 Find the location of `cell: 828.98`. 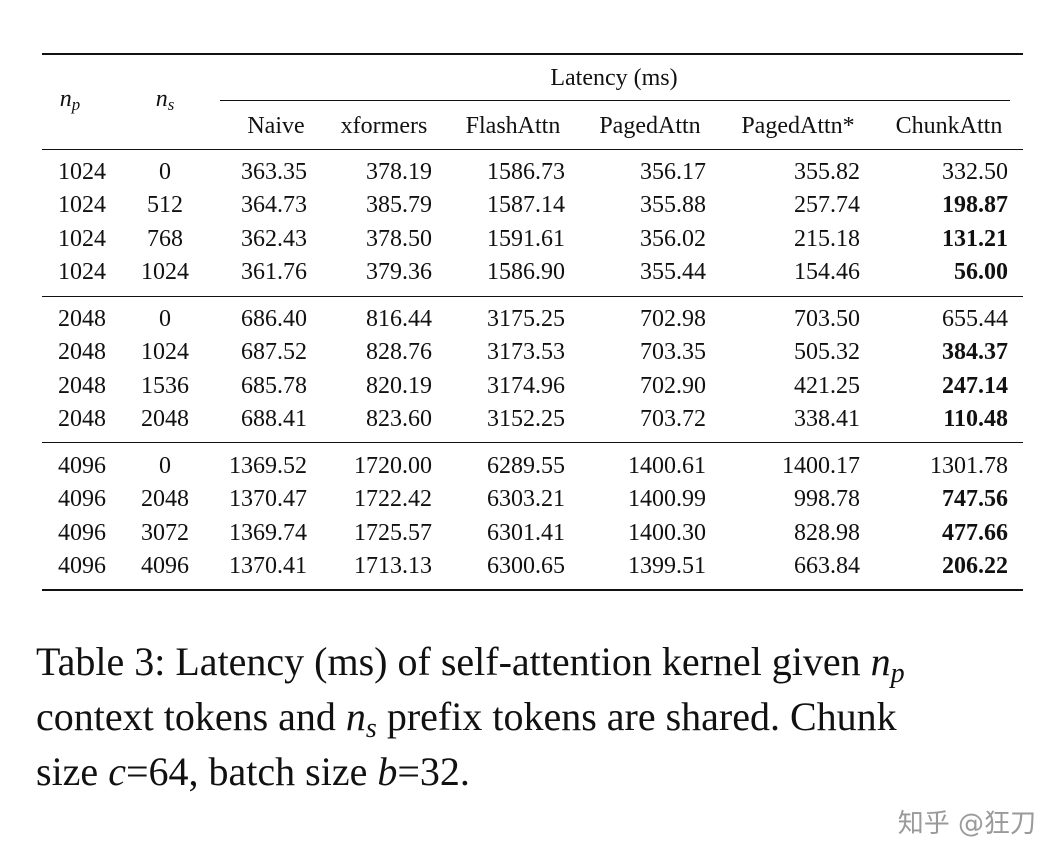

cell: 828.98 is located at coordinates (827, 532).